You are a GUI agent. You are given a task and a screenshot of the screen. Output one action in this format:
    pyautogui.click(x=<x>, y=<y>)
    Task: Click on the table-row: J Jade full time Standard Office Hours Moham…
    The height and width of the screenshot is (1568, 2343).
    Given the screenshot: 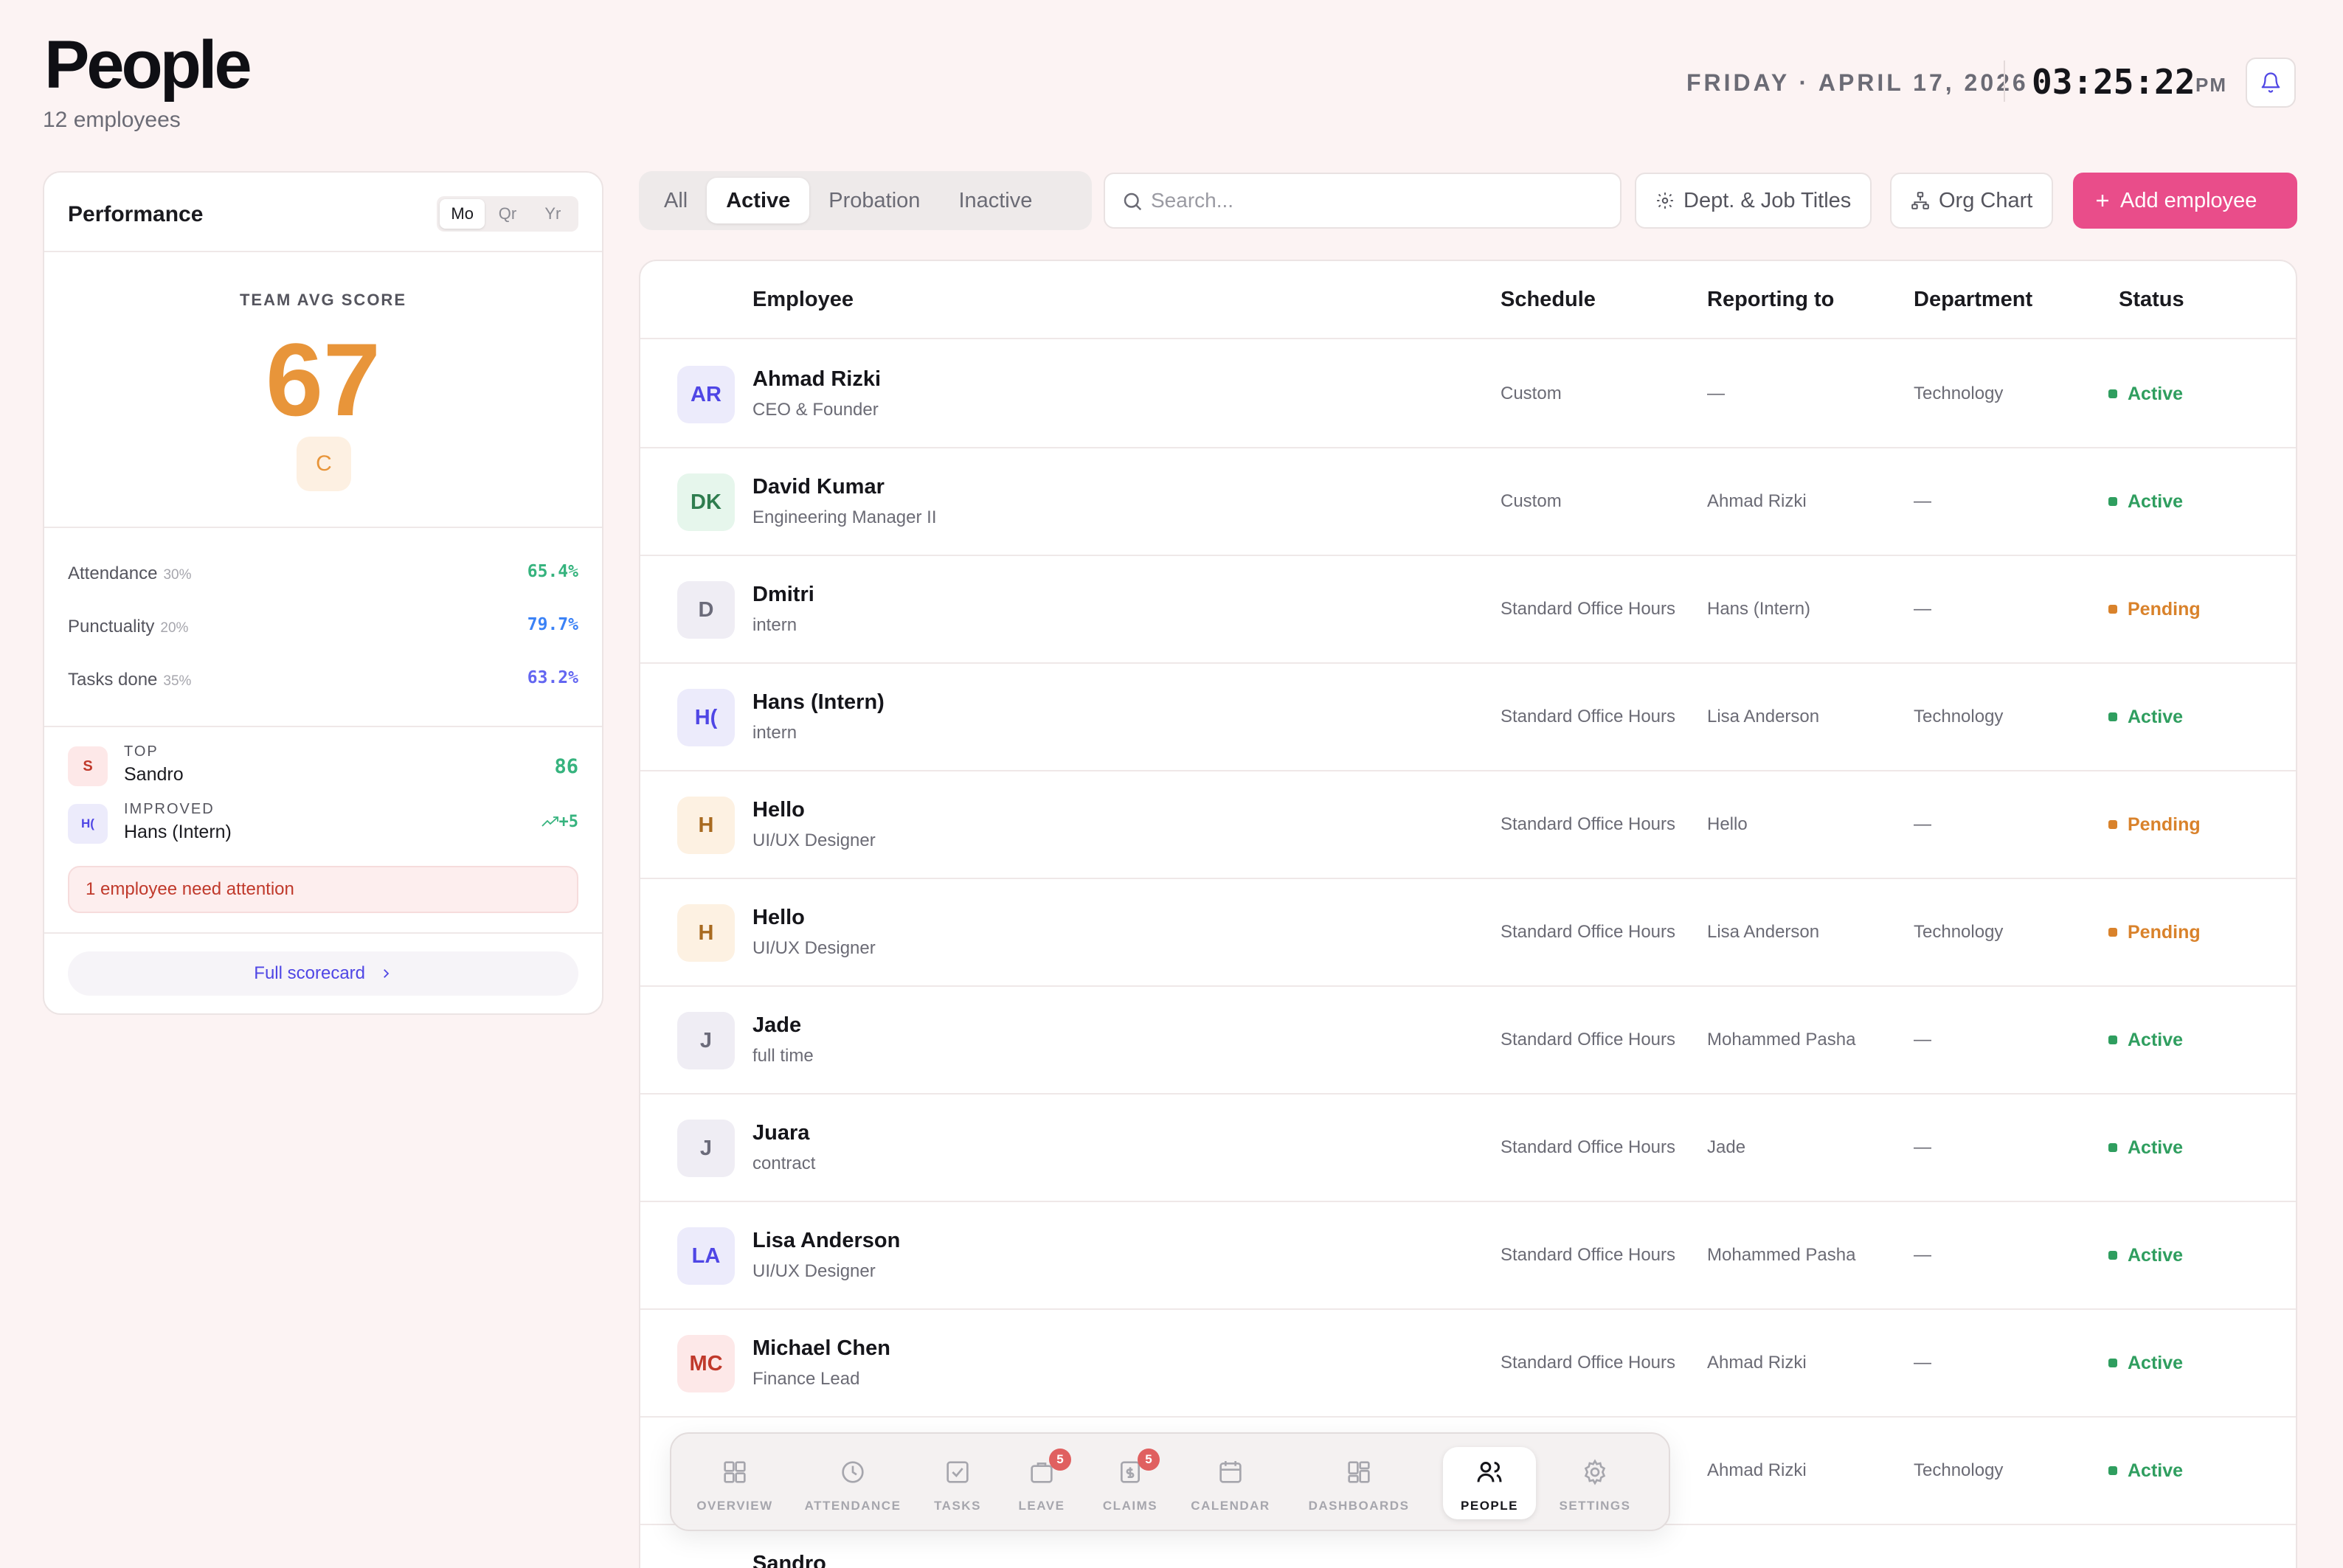 What is the action you would take?
    pyautogui.click(x=1468, y=1041)
    